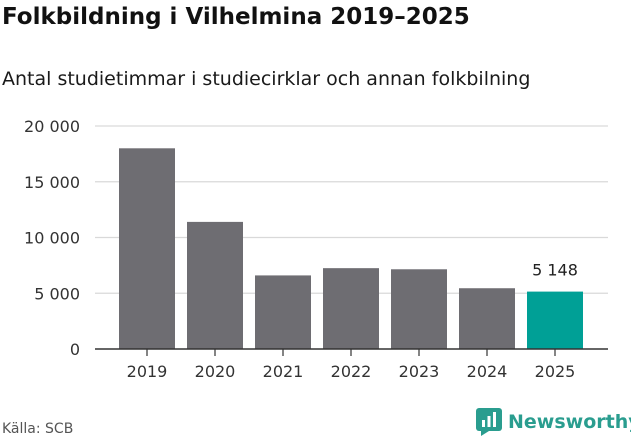 The image size is (631, 439). I want to click on x-tick-label: 2023, so click(419, 371).